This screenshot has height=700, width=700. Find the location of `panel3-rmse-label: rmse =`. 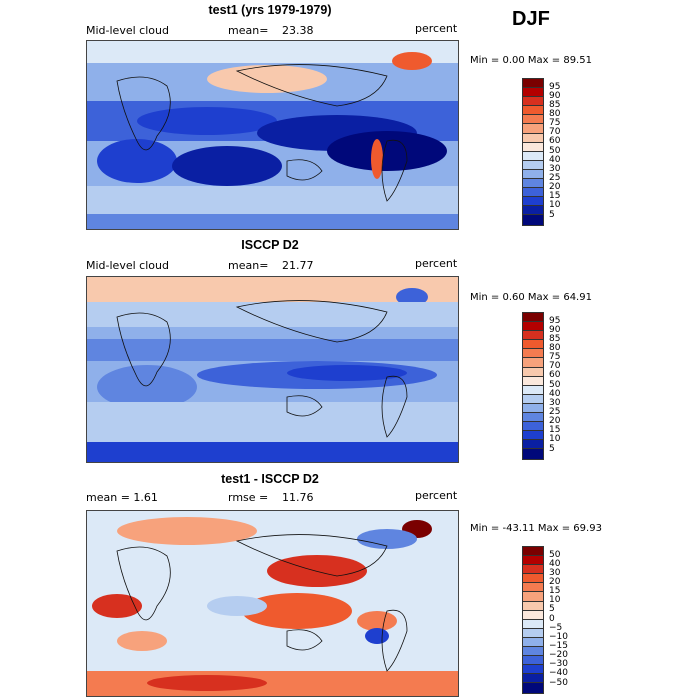

panel3-rmse-label: rmse = is located at coordinates (248, 497).